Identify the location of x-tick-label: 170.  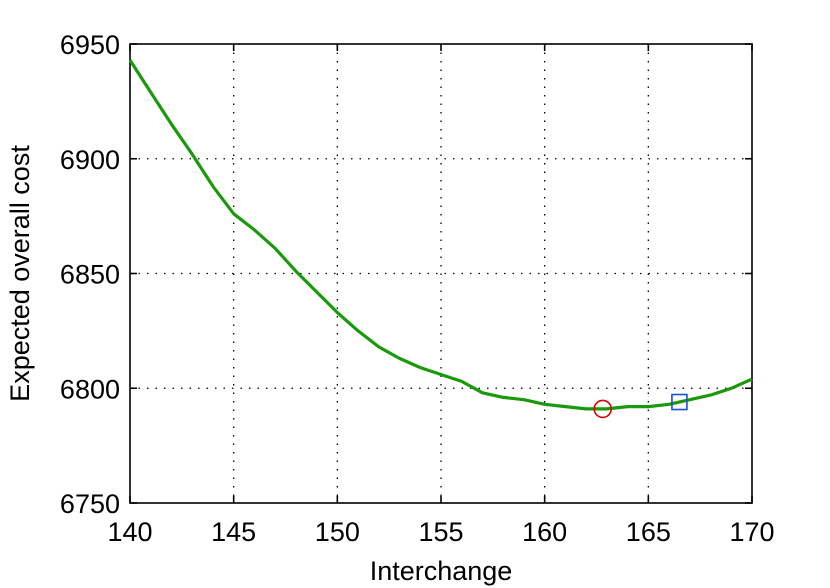
(751, 532).